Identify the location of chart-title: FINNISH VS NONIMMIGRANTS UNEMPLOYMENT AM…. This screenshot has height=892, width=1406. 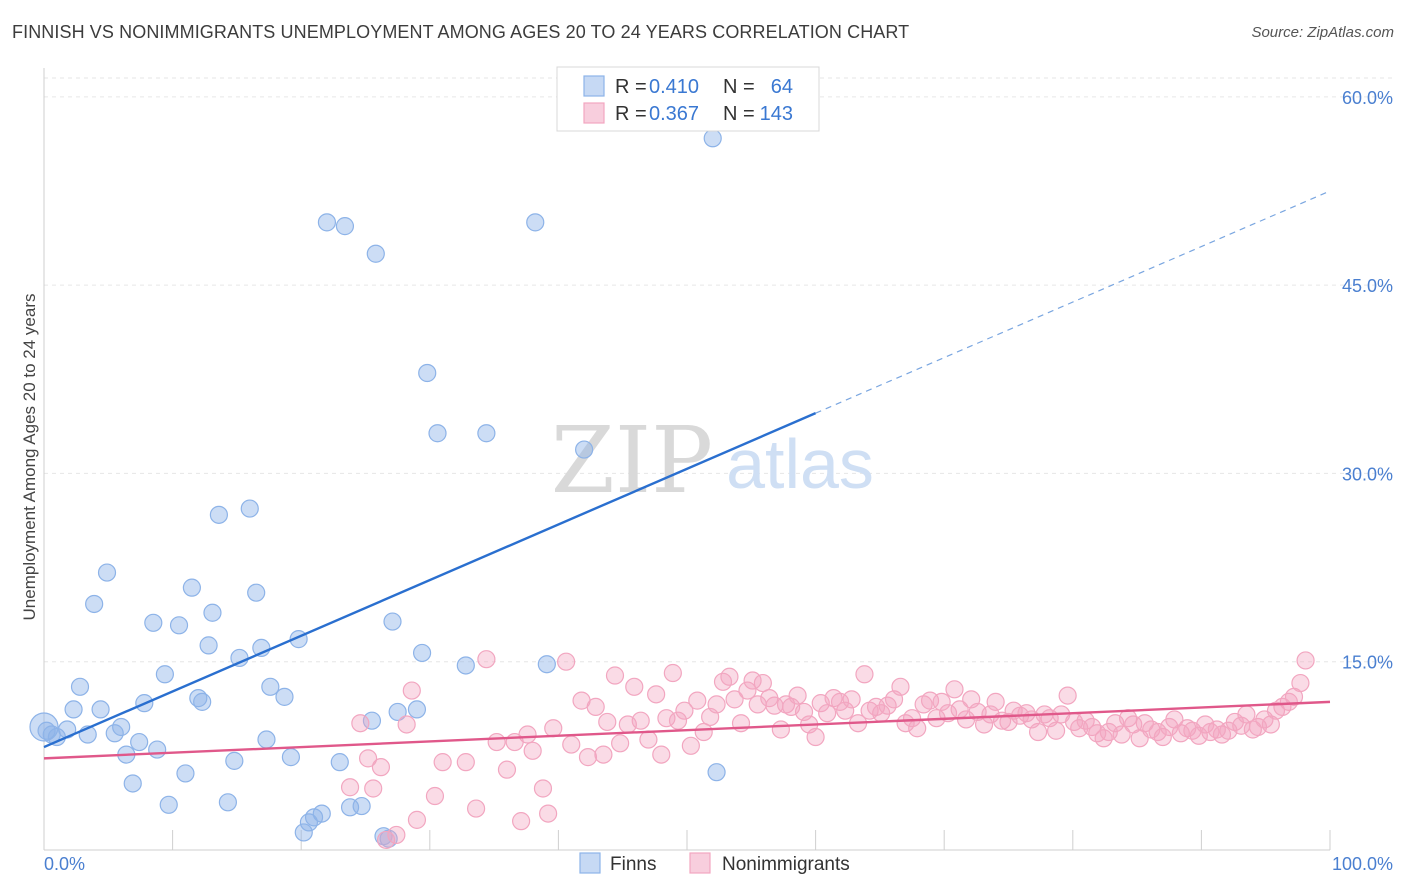
(461, 32).